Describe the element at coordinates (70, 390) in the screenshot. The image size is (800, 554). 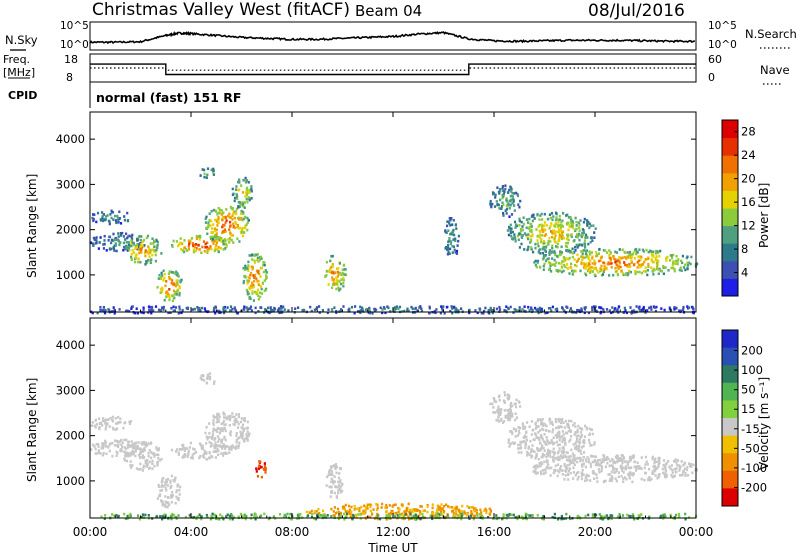
I see `velocity-ytick-label: 3000` at that location.